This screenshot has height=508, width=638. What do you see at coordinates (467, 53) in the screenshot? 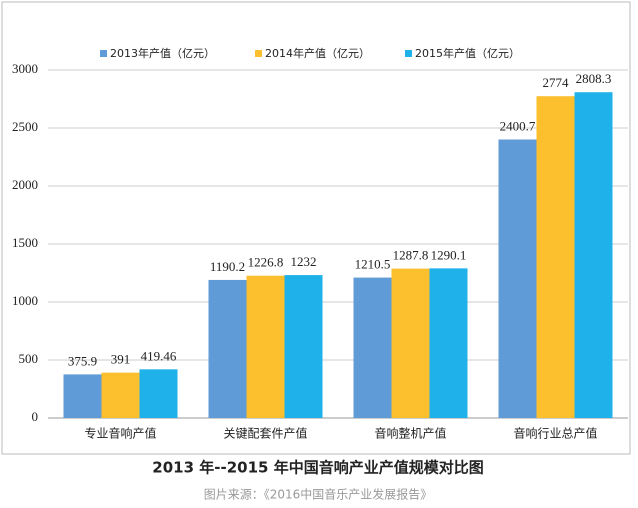
I see `legend-label: 2015年产值（亿元）` at bounding box center [467, 53].